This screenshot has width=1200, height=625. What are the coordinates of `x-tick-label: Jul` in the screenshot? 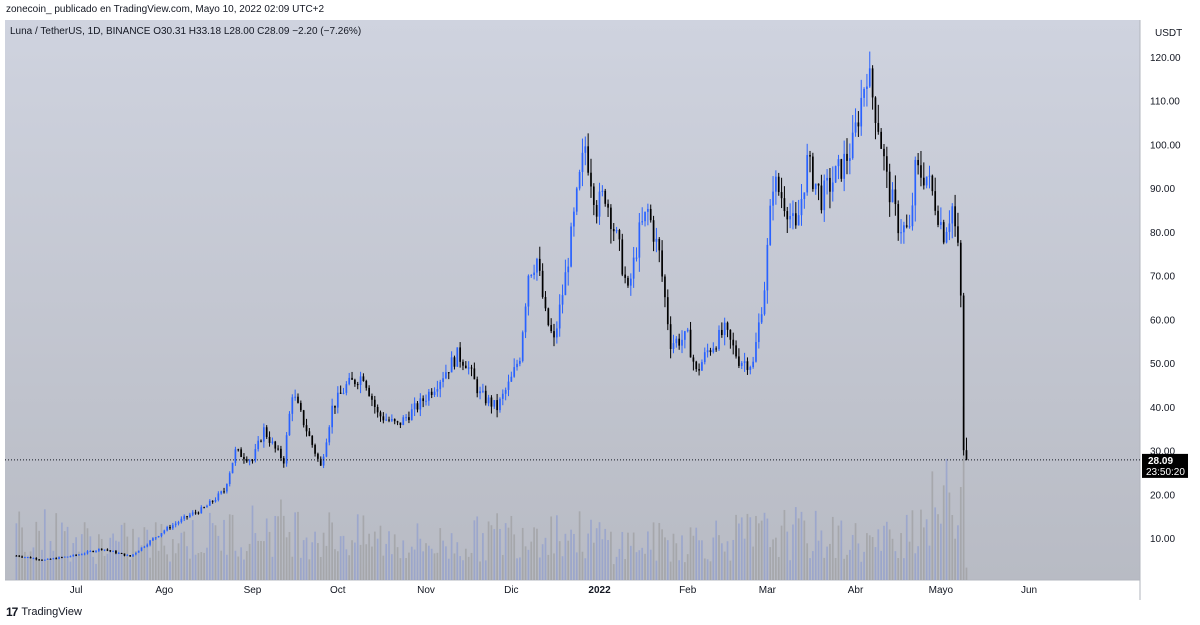 It's located at (76, 590).